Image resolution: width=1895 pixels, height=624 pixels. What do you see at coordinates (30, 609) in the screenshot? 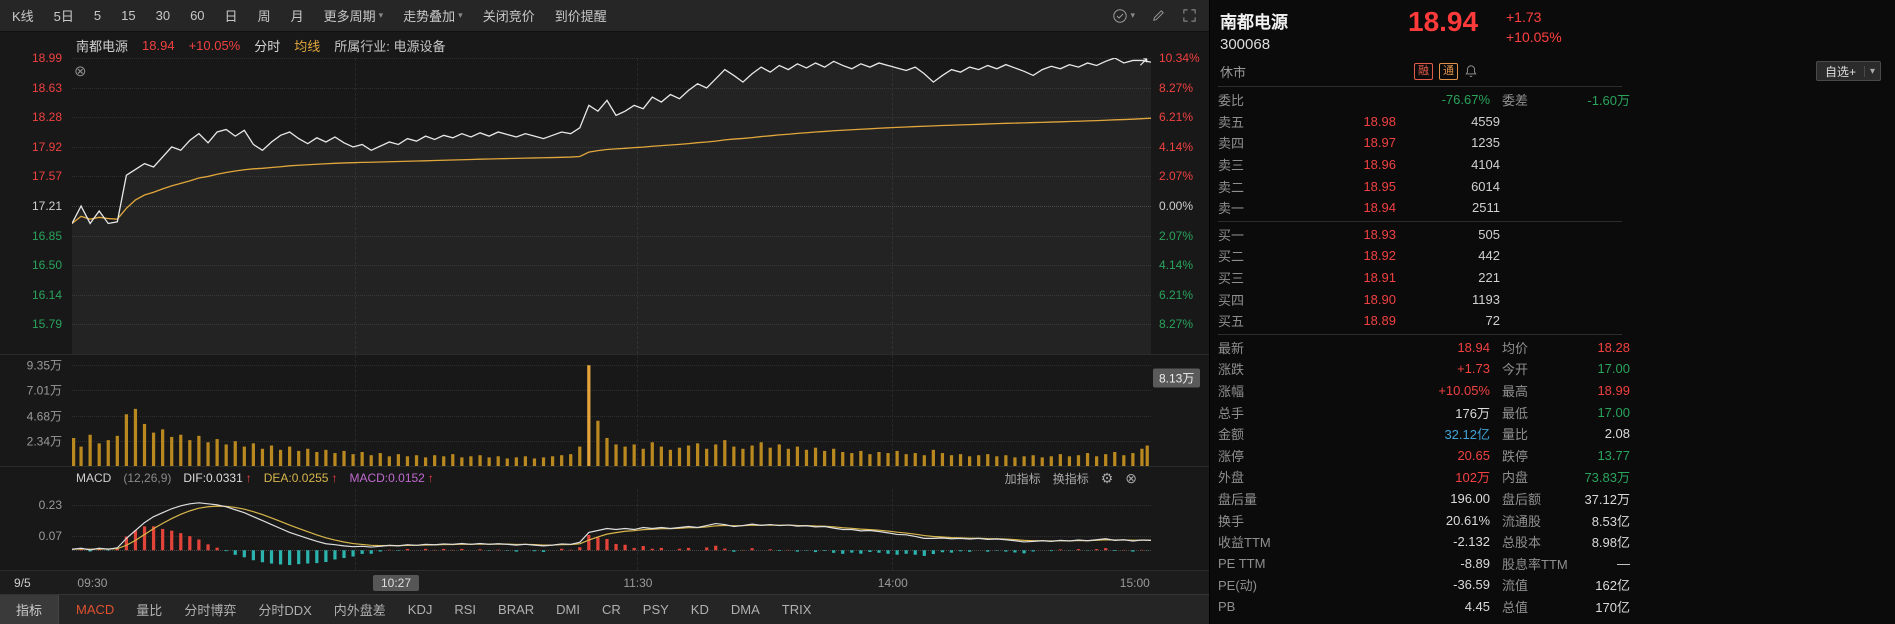
I see `indicator-tab-bar-label: 指标` at bounding box center [30, 609].